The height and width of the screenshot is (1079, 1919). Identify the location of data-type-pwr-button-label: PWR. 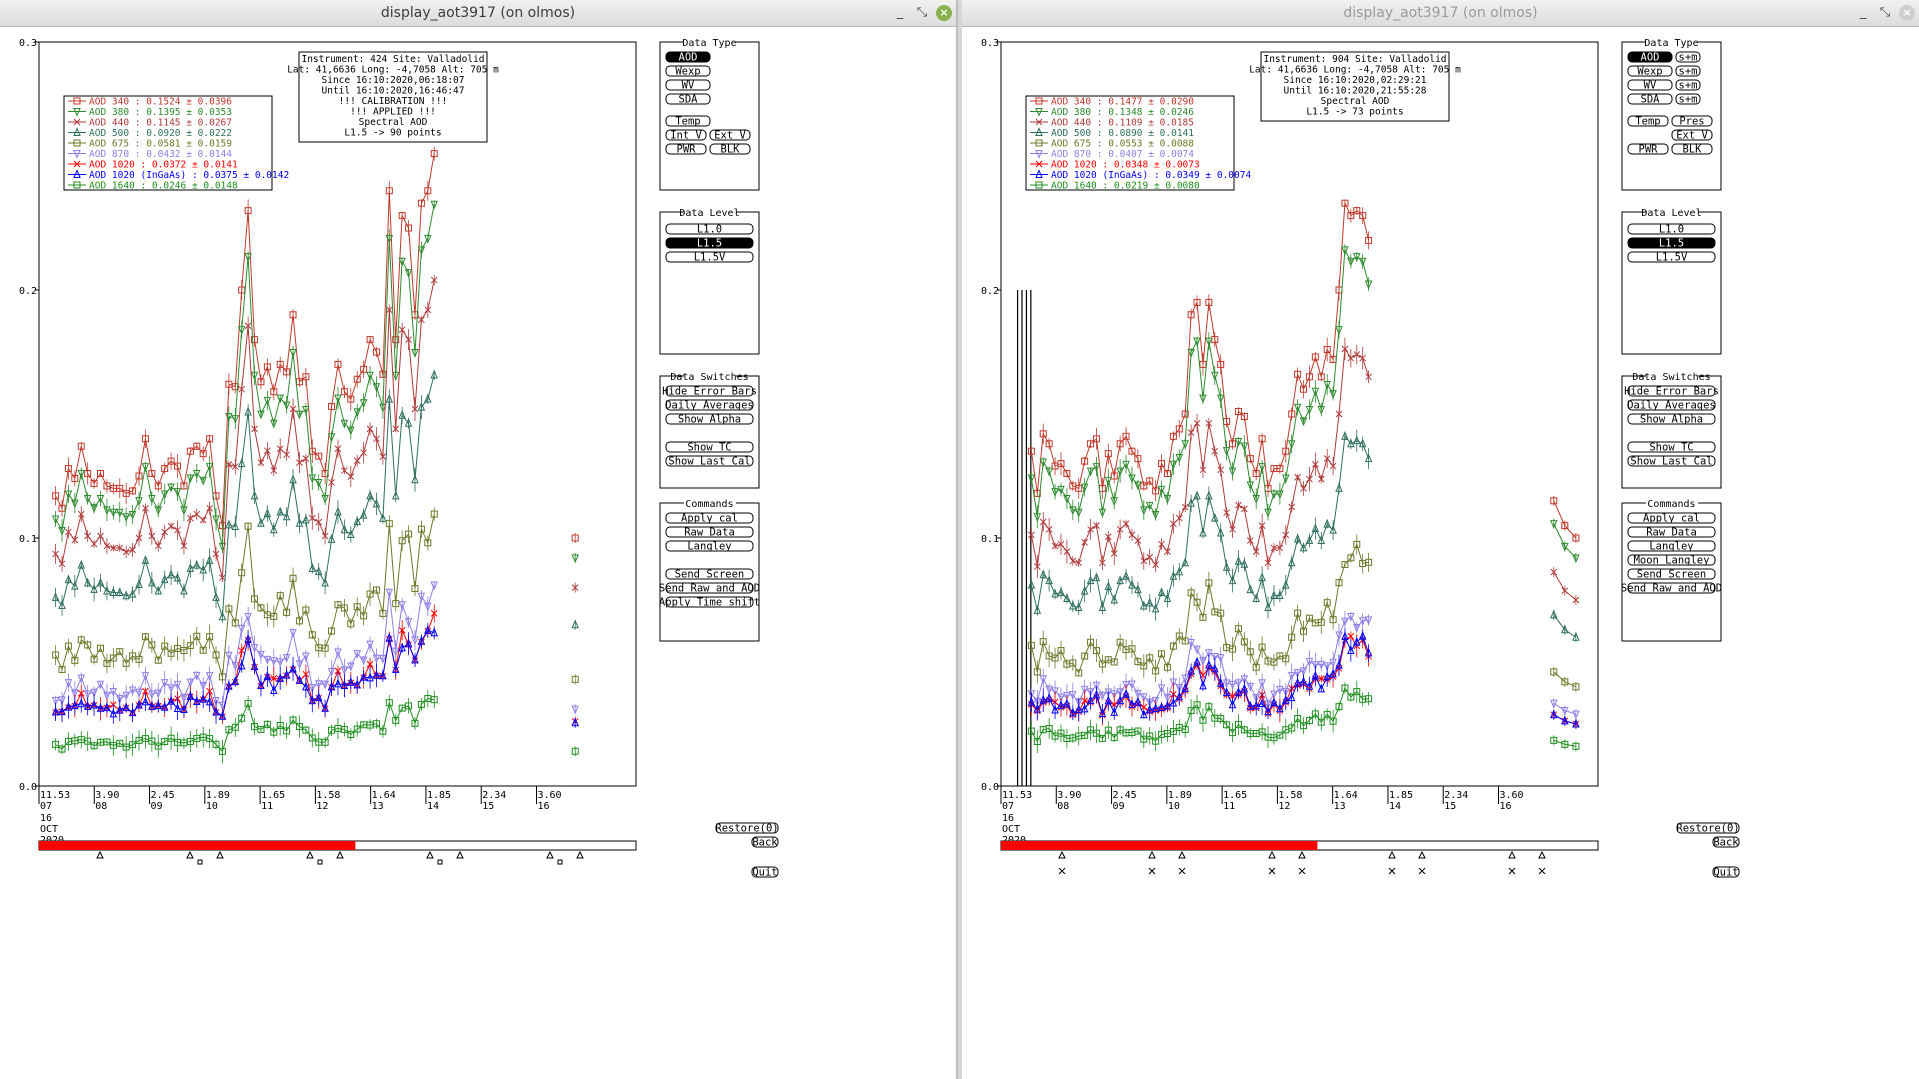
(687, 150).